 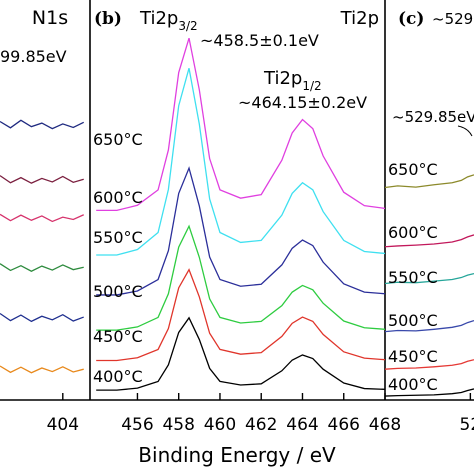 I want to click on x-tick-label: 52, so click(x=467, y=425).